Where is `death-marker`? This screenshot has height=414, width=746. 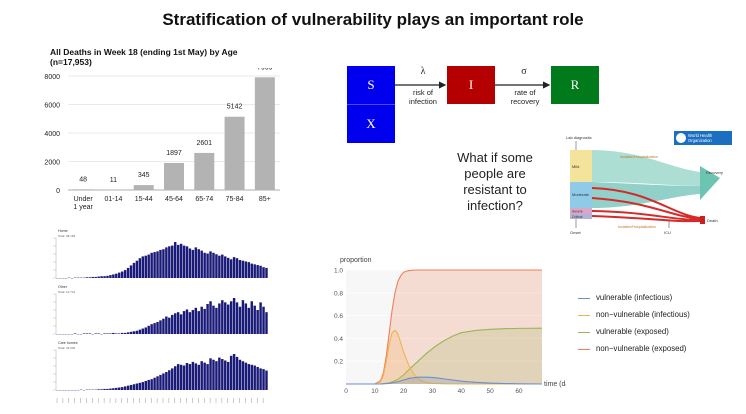
death-marker is located at coordinates (702, 220).